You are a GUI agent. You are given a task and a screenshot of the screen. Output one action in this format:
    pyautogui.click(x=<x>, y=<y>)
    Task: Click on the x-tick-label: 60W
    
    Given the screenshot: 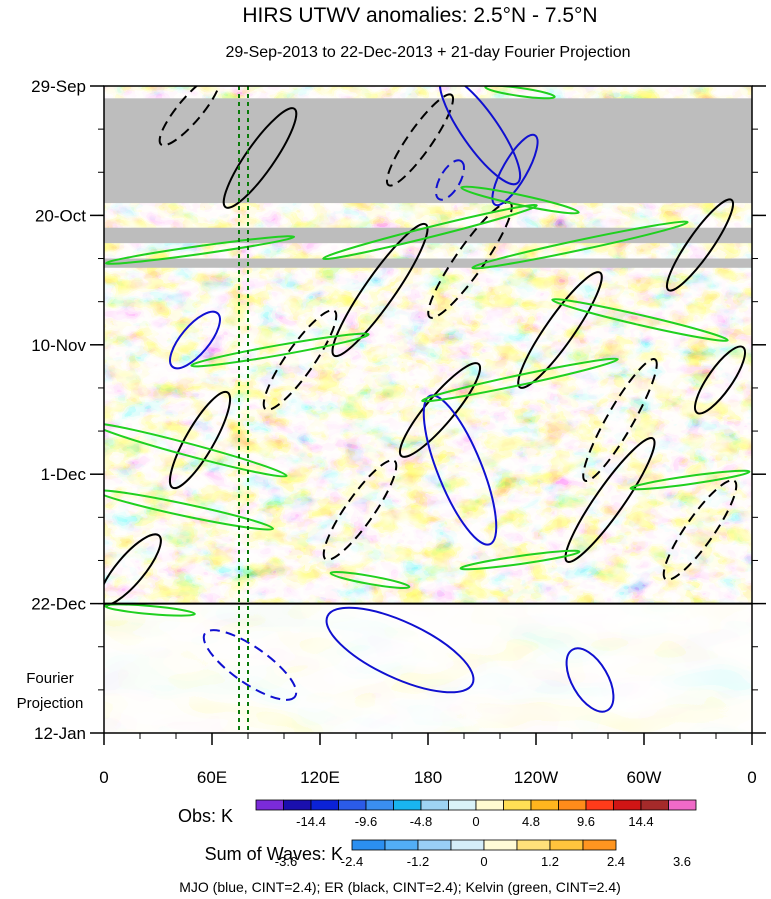 What is the action you would take?
    pyautogui.click(x=644, y=777)
    